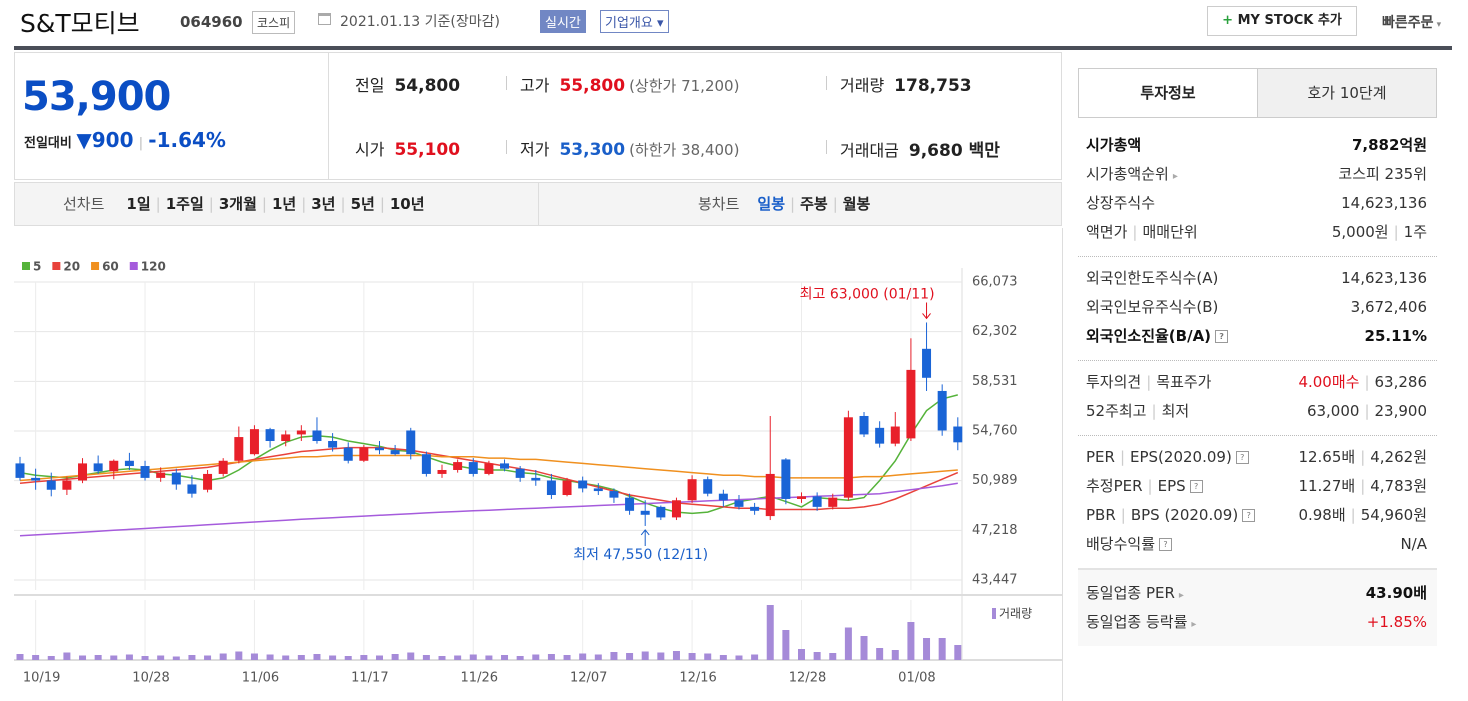 The width and height of the screenshot is (1468, 701). What do you see at coordinates (634, 21) in the screenshot?
I see `company-info-button: 기업개요 ▾` at bounding box center [634, 21].